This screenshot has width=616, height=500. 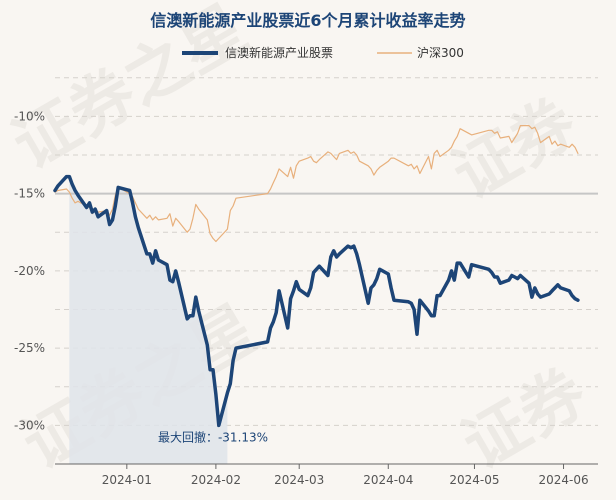 I want to click on x-tick-label: 2024-05, so click(x=474, y=480).